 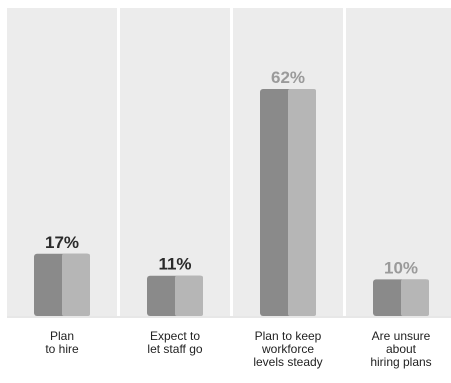 I want to click on bar-3-light-half, so click(x=302, y=202).